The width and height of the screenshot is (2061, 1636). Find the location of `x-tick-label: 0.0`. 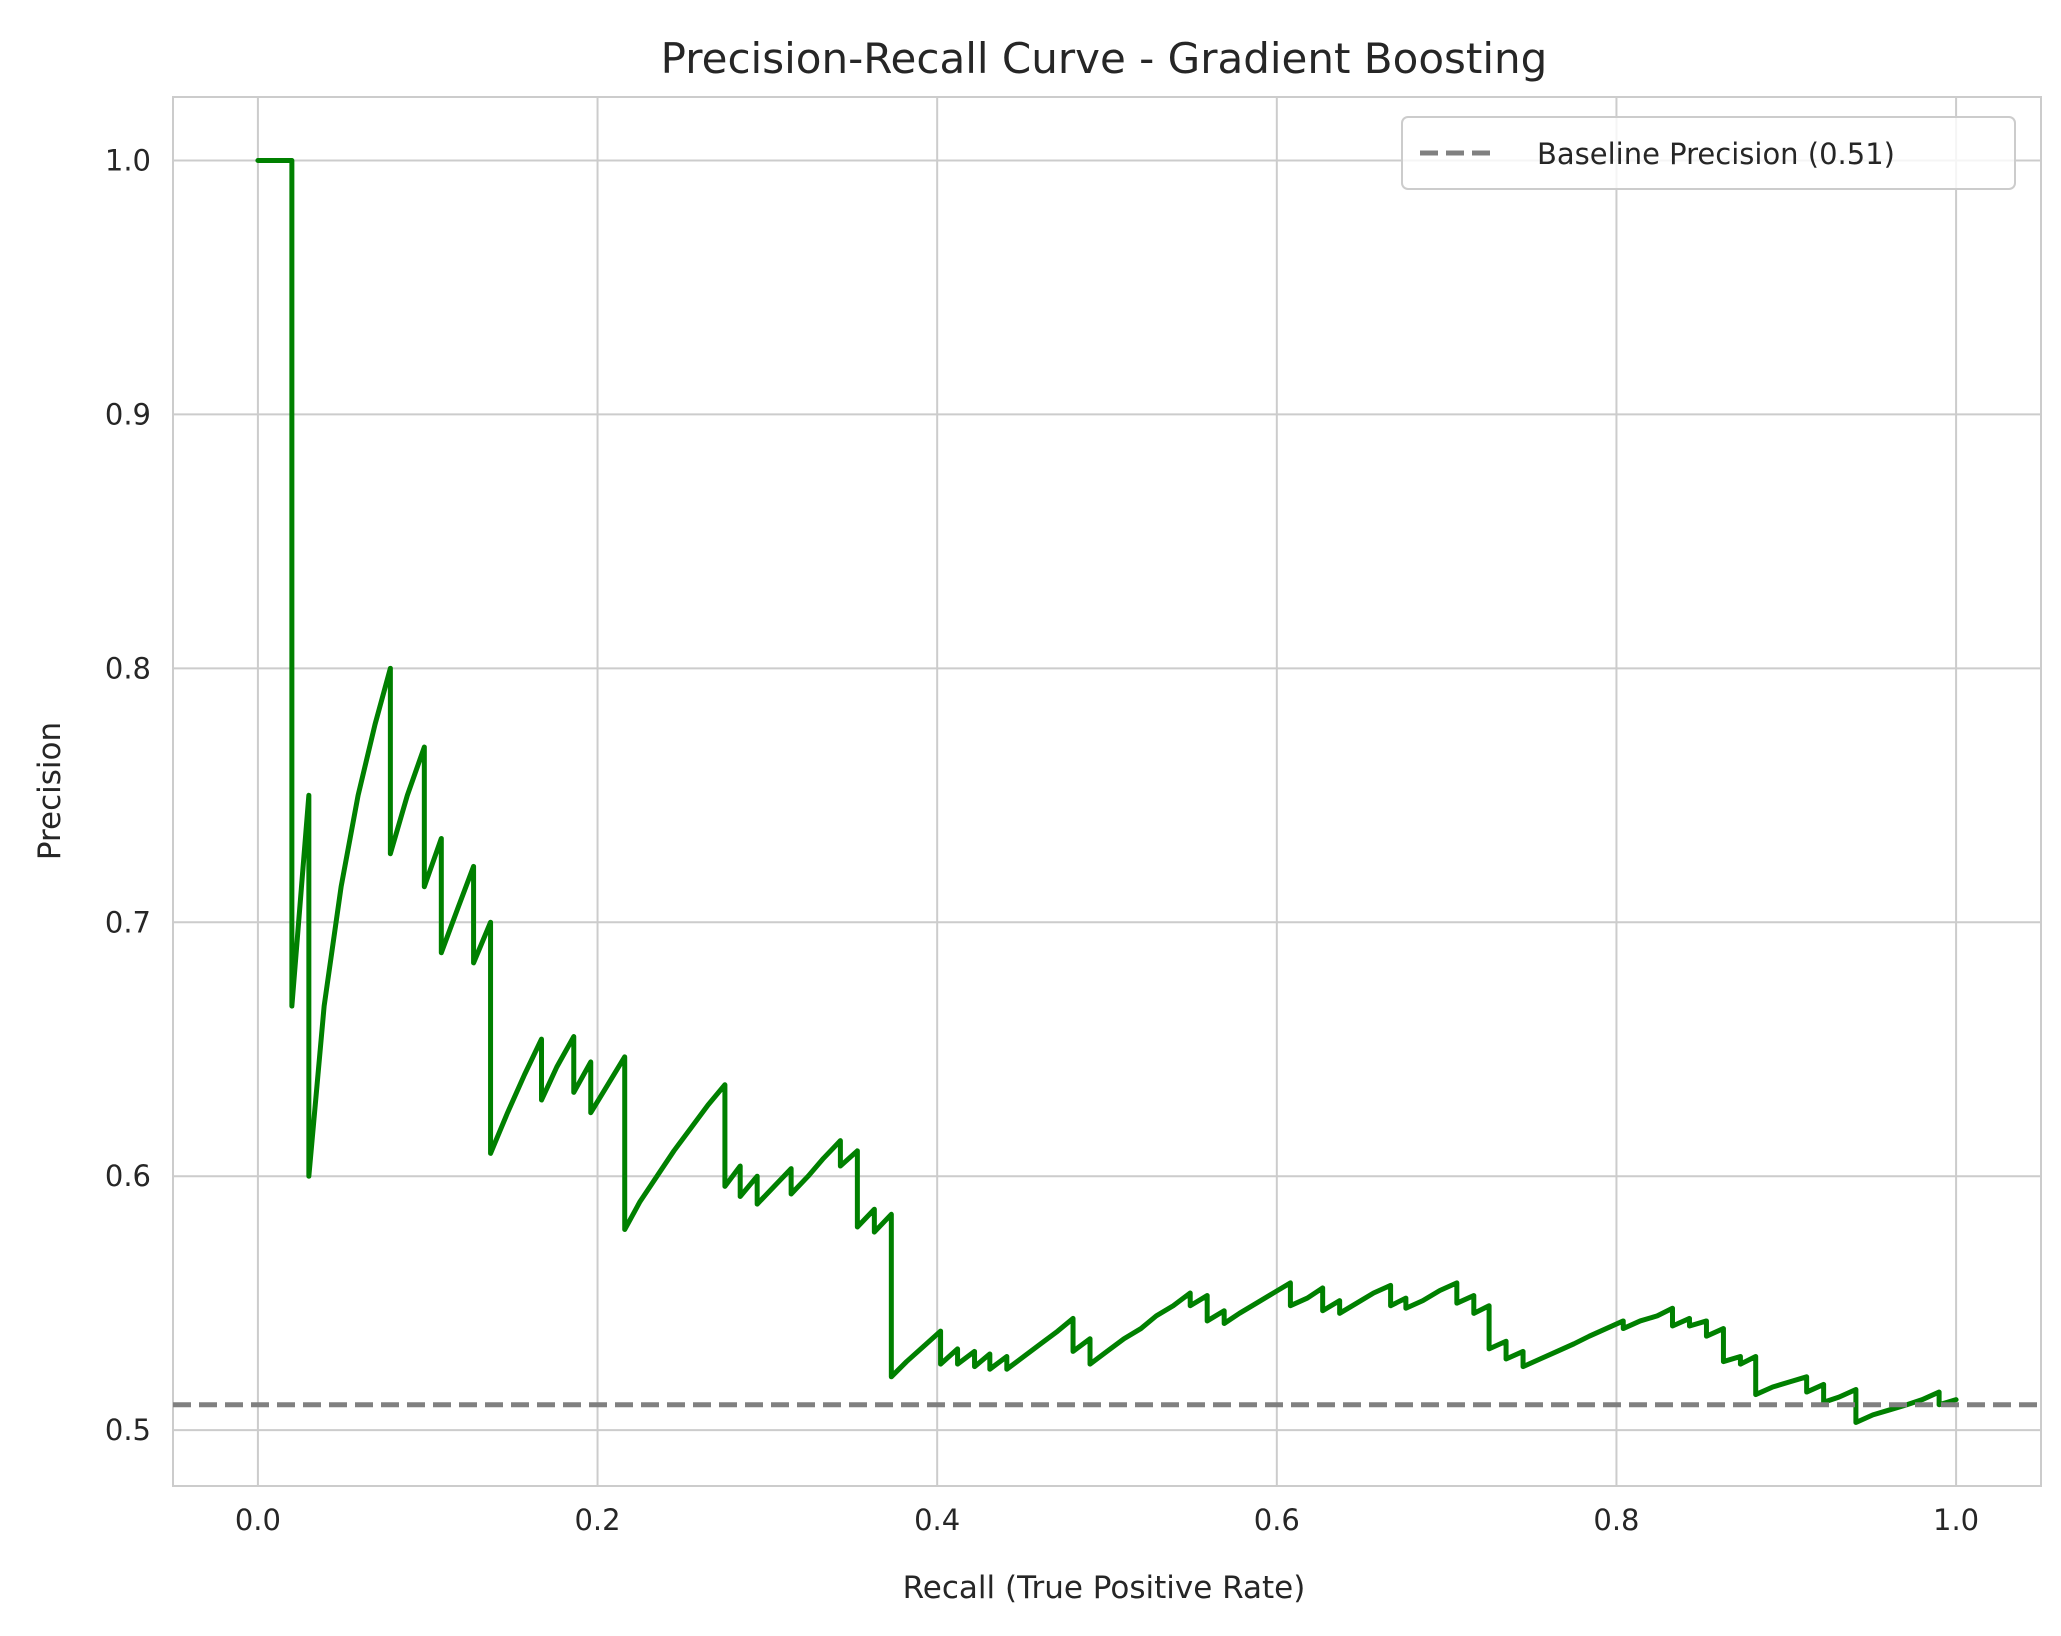

x-tick-label: 0.0 is located at coordinates (258, 1520).